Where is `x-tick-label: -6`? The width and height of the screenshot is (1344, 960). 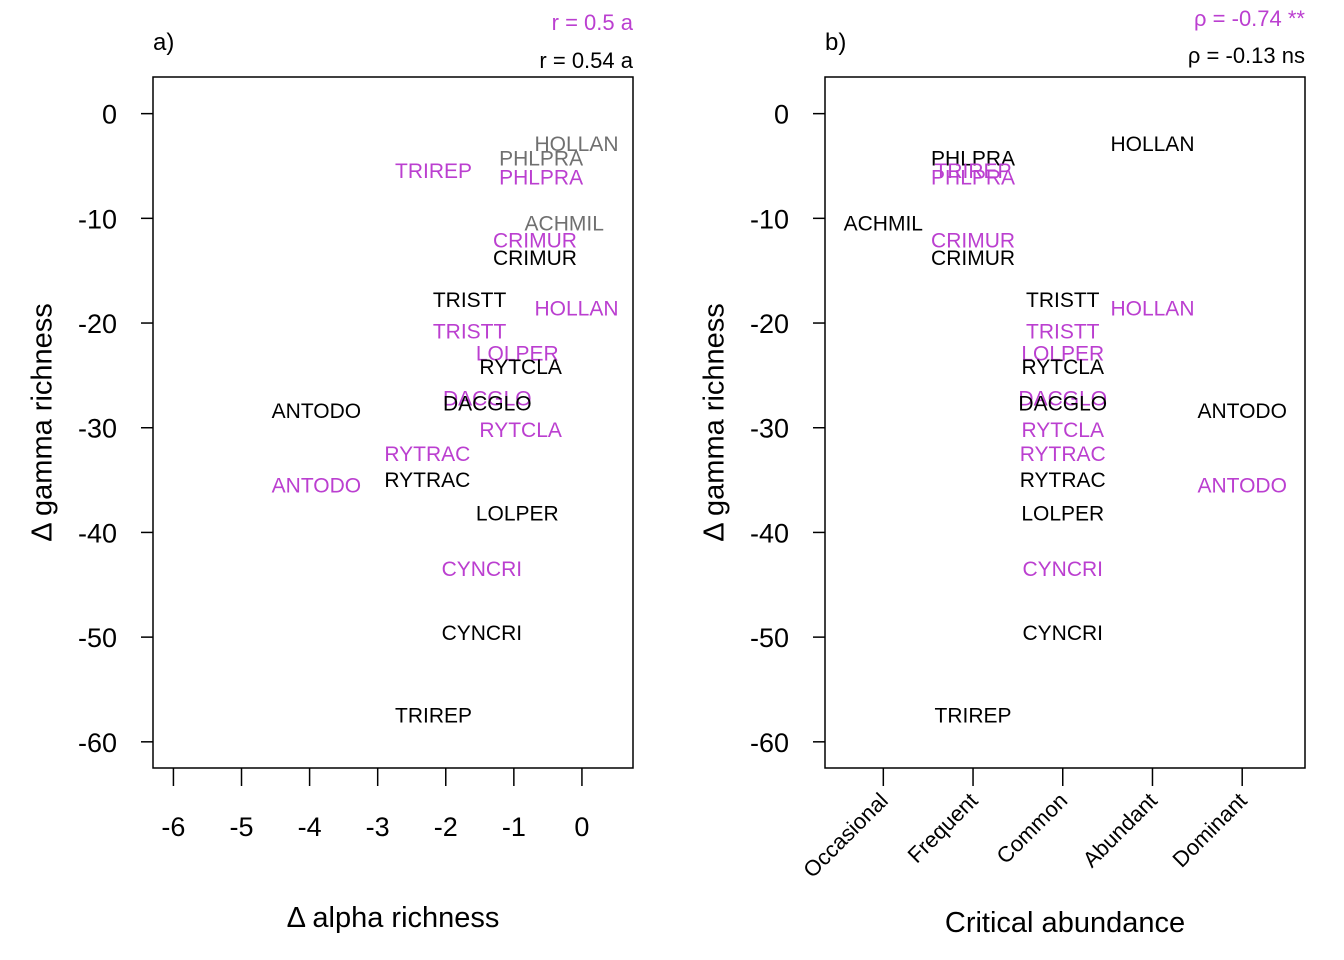
x-tick-label: -6 is located at coordinates (173, 827).